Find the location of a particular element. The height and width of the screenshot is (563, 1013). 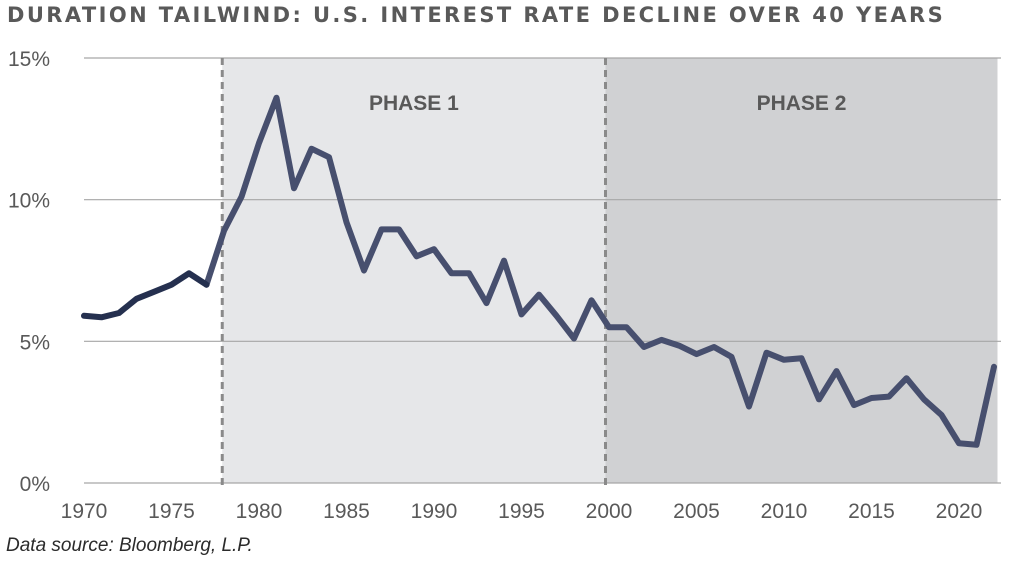

y-tick-label: 10% is located at coordinates (29, 201).